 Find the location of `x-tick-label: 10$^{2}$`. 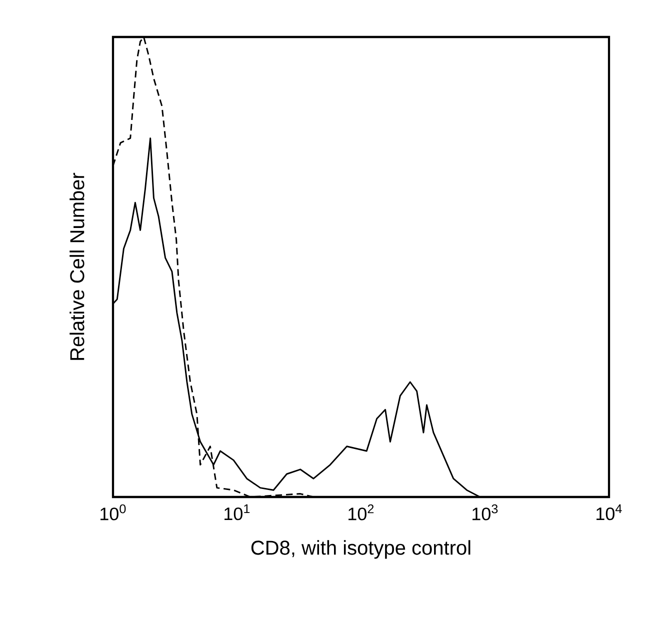

x-tick-label: 10$^{2}$ is located at coordinates (361, 512).